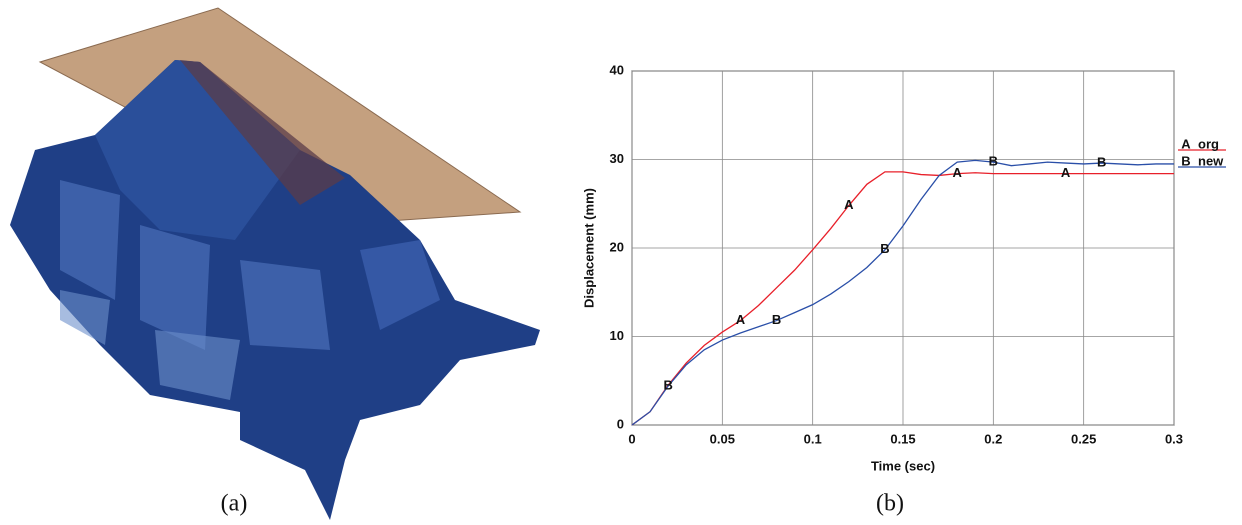 The image size is (1242, 525). Describe the element at coordinates (620, 423) in the screenshot. I see `y-tick-label: 0` at that location.